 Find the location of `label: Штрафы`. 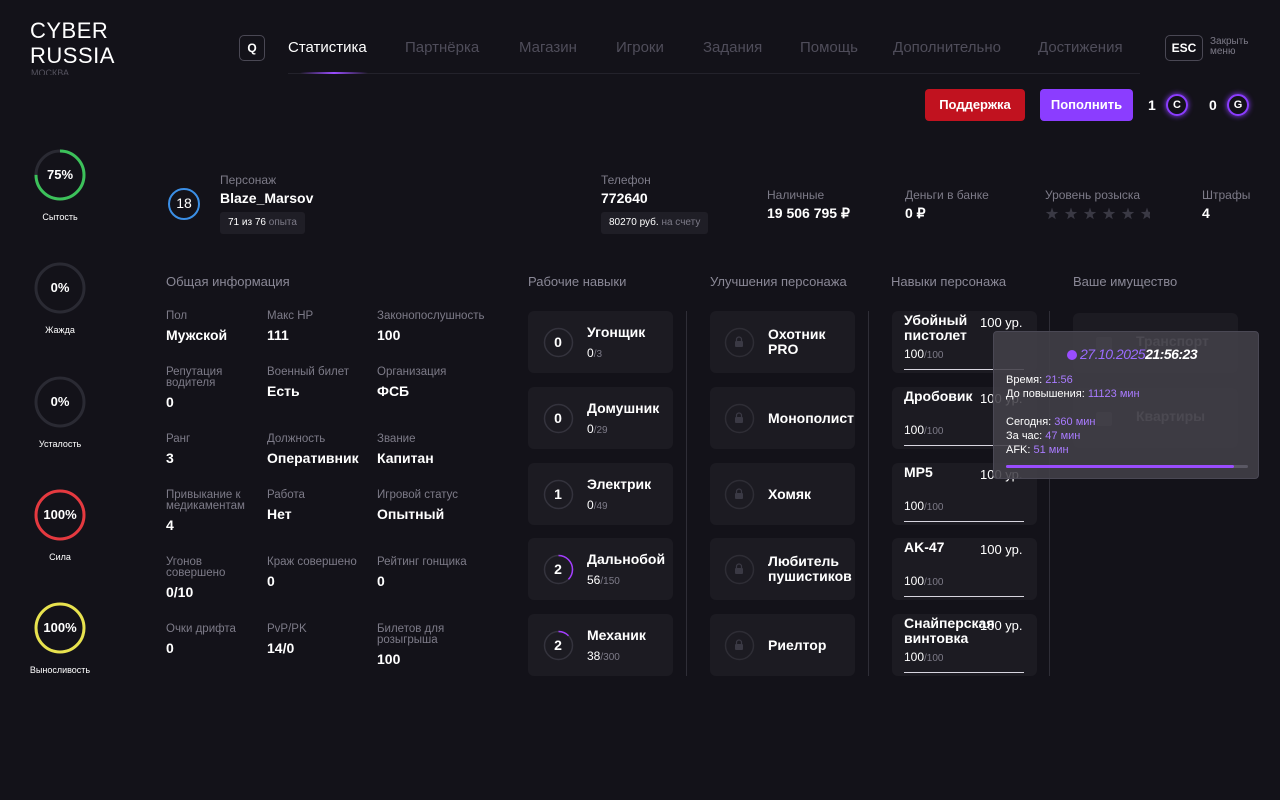

label: Штрафы is located at coordinates (1226, 195).